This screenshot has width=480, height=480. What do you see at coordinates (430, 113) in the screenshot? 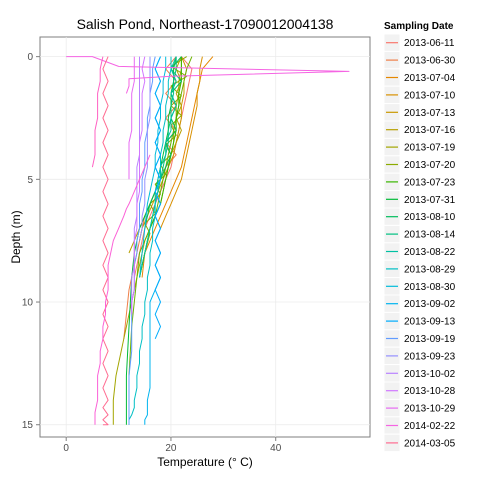
I see `legend-label-4: 2013-07-13` at bounding box center [430, 113].